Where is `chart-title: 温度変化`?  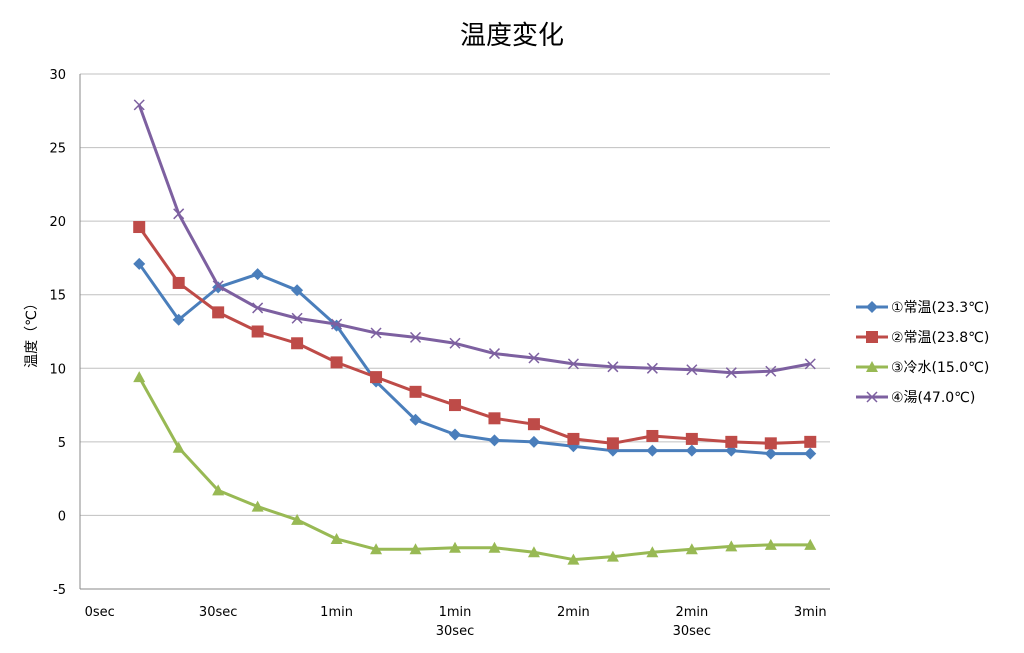
chart-title: 温度変化 is located at coordinates (512, 36).